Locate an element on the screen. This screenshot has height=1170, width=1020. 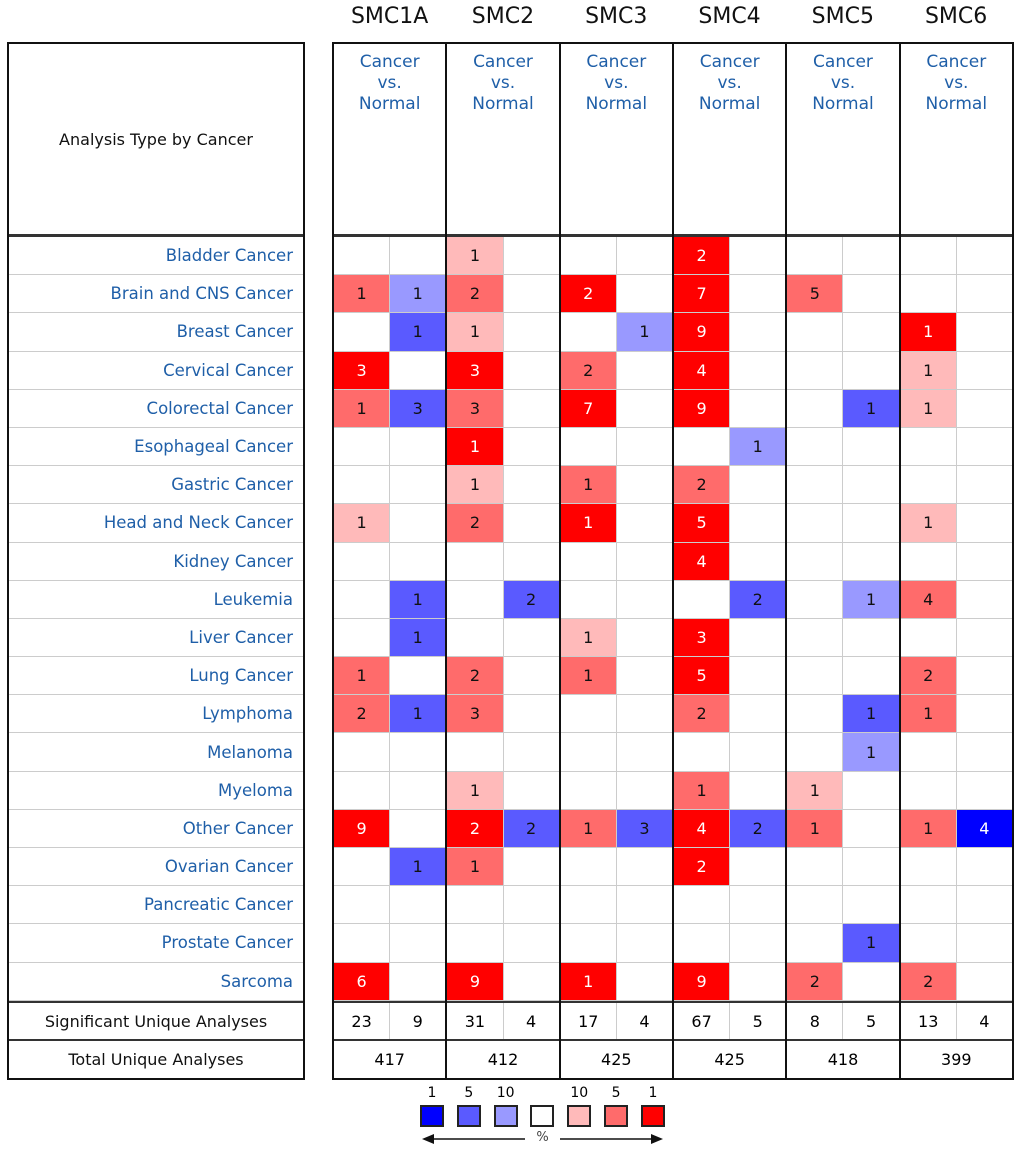
cancer-label: Myeloma is located at coordinates (156, 791).